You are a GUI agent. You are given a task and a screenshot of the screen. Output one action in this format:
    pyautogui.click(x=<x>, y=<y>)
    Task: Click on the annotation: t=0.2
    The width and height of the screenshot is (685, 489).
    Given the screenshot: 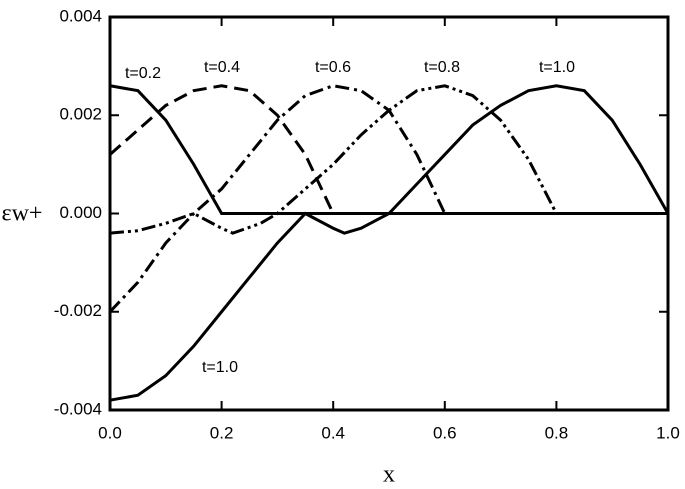 What is the action you would take?
    pyautogui.click(x=143, y=73)
    